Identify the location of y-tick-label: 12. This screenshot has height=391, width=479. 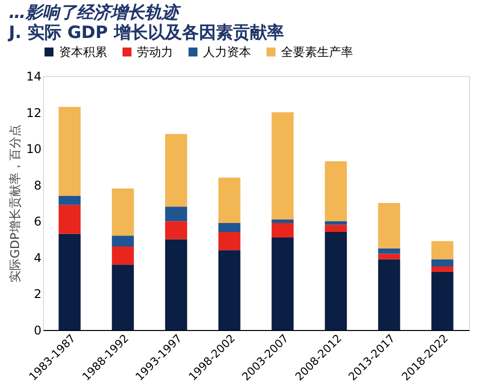
(34, 113).